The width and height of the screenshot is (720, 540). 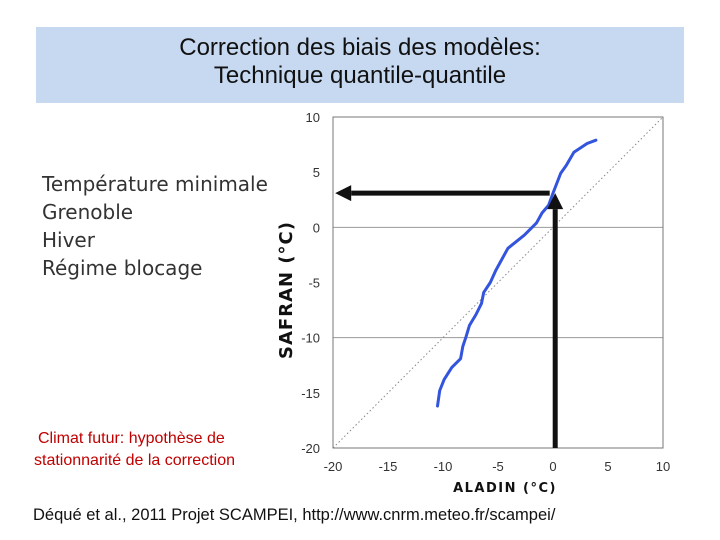 I want to click on x-tick-label: 0, so click(x=552, y=466).